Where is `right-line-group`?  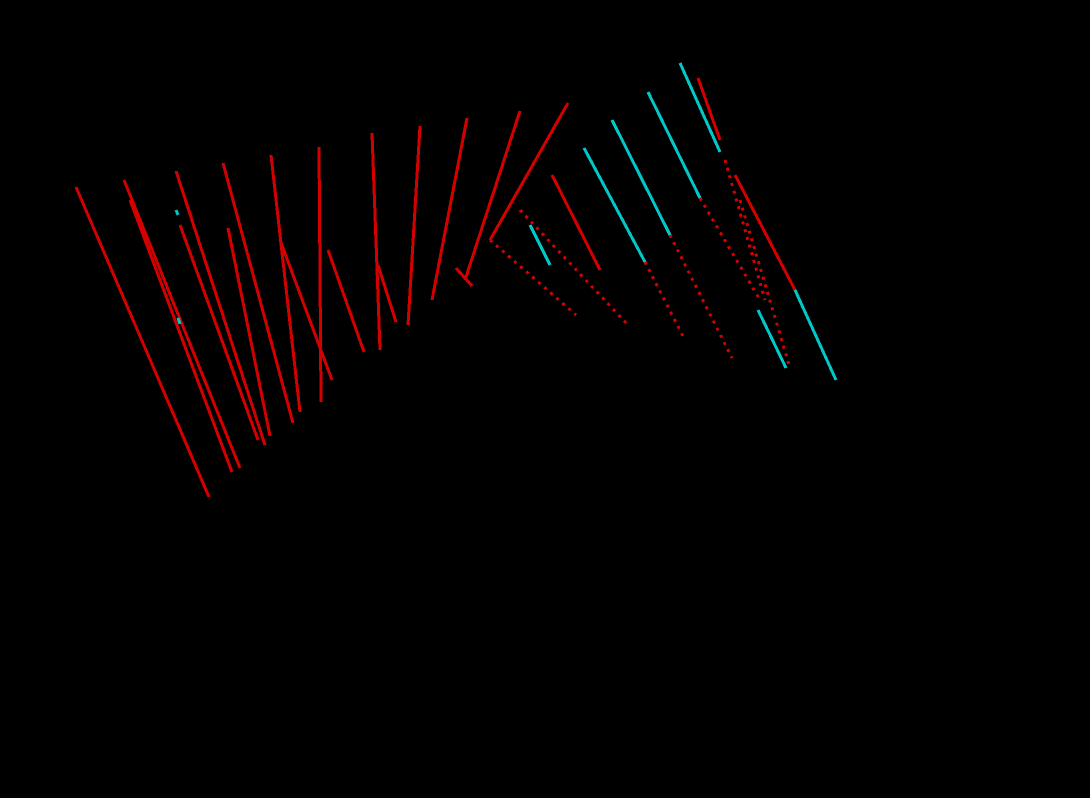 right-line-group is located at coordinates (663, 221).